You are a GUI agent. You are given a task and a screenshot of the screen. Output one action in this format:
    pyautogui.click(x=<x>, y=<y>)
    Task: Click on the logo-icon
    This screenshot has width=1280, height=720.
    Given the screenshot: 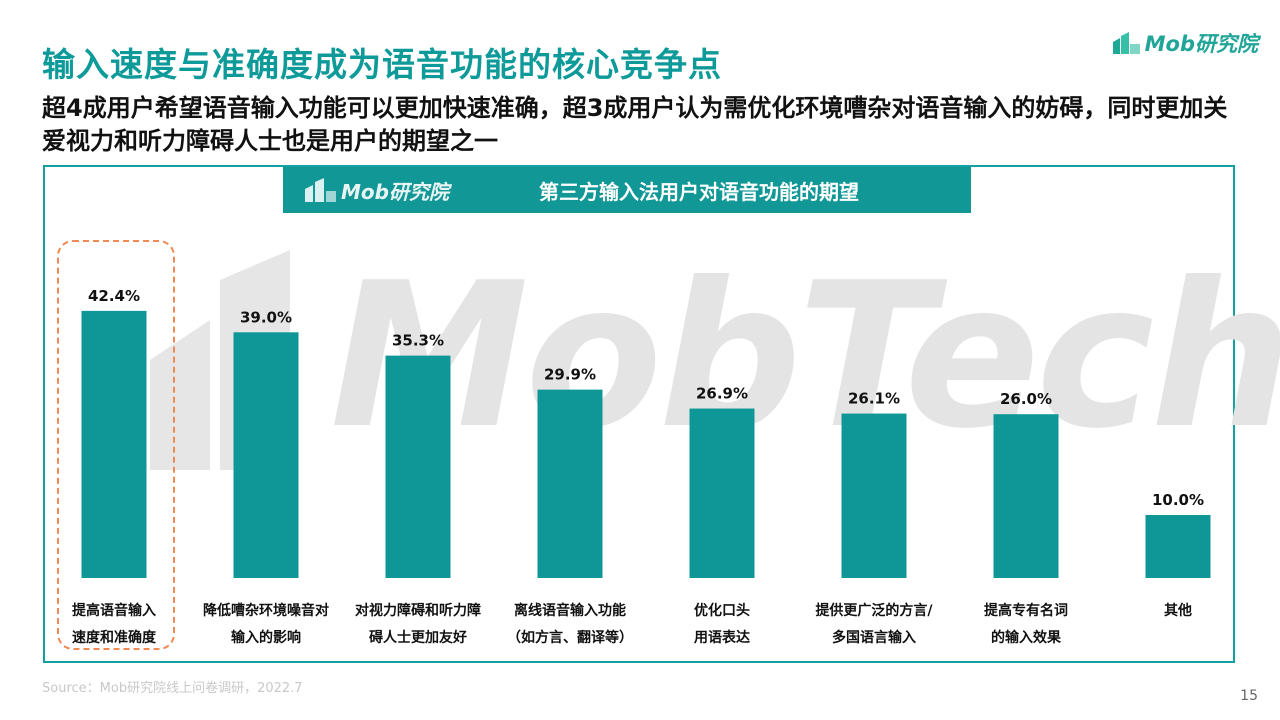 What is the action you would take?
    pyautogui.click(x=1126, y=43)
    